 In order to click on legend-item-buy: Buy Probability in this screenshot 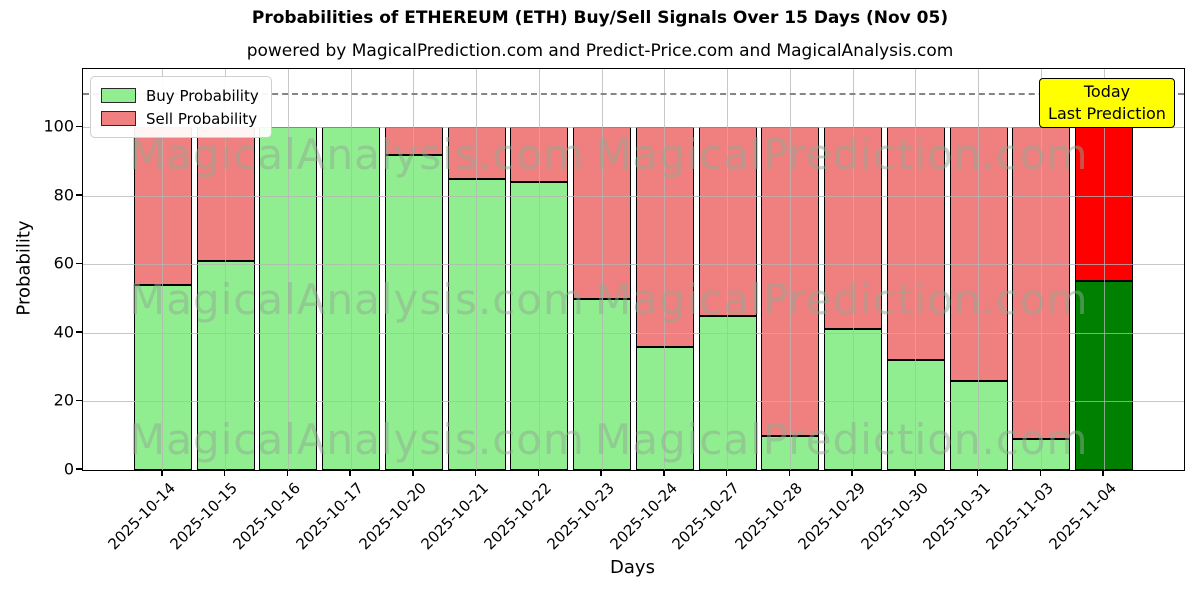, I will do `click(180, 95)`.